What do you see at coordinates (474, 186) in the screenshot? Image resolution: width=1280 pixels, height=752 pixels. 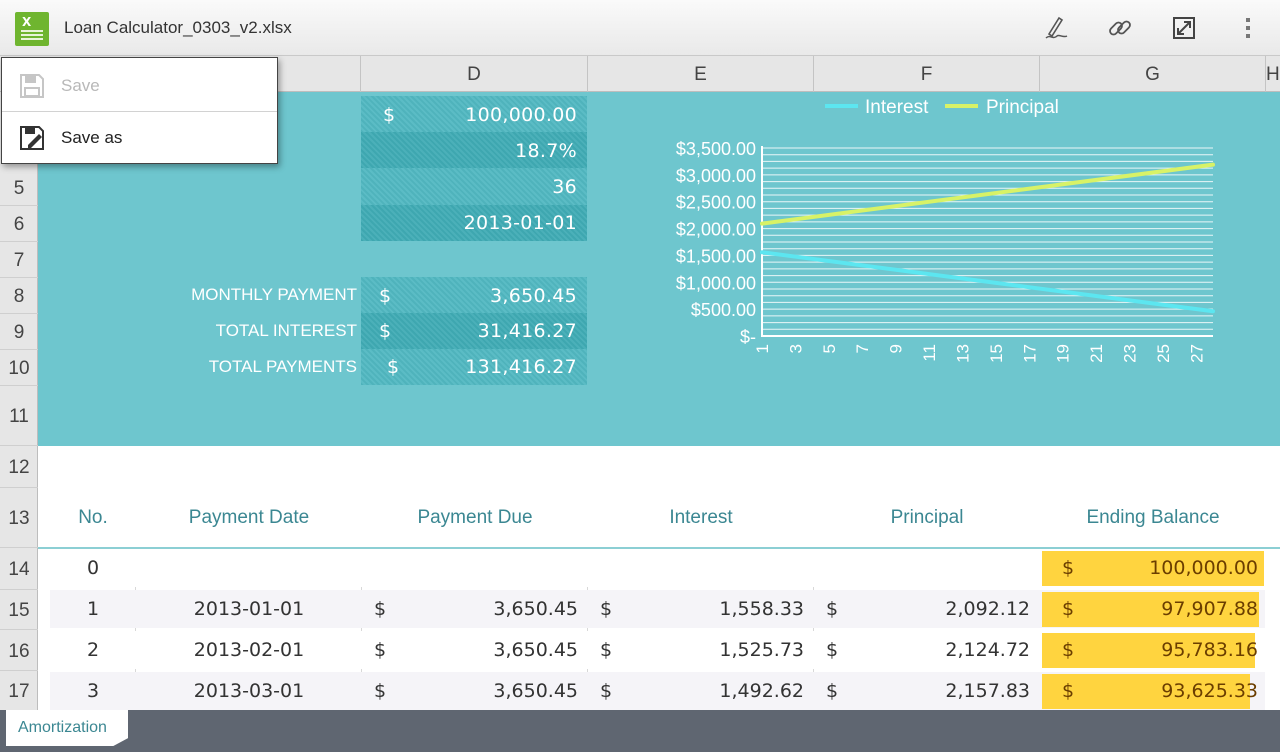 I see `term-cell: 36` at bounding box center [474, 186].